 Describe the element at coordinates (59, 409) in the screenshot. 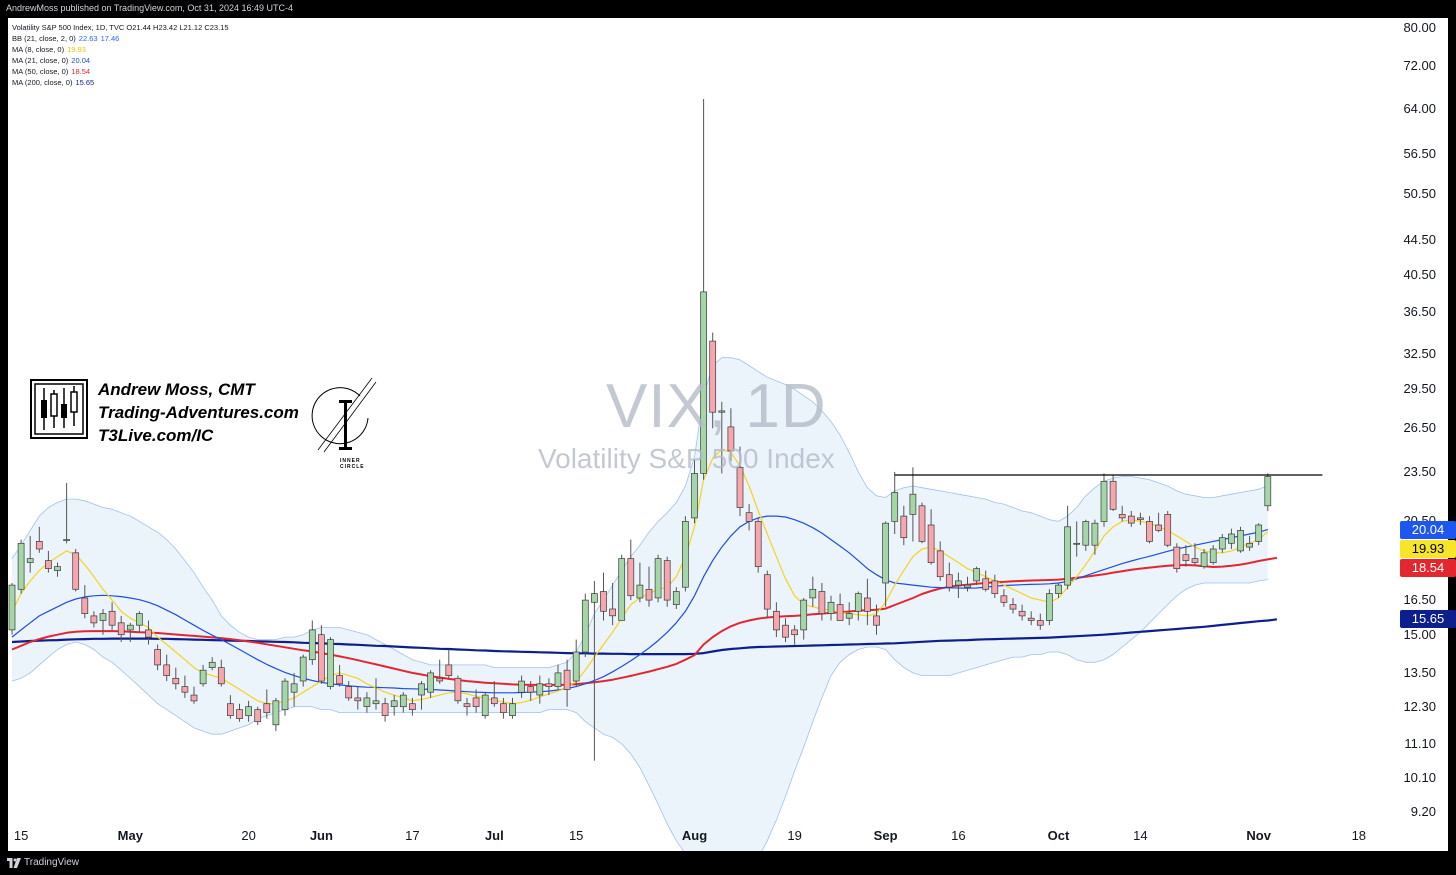

I see `candlestick-logo-icon` at that location.